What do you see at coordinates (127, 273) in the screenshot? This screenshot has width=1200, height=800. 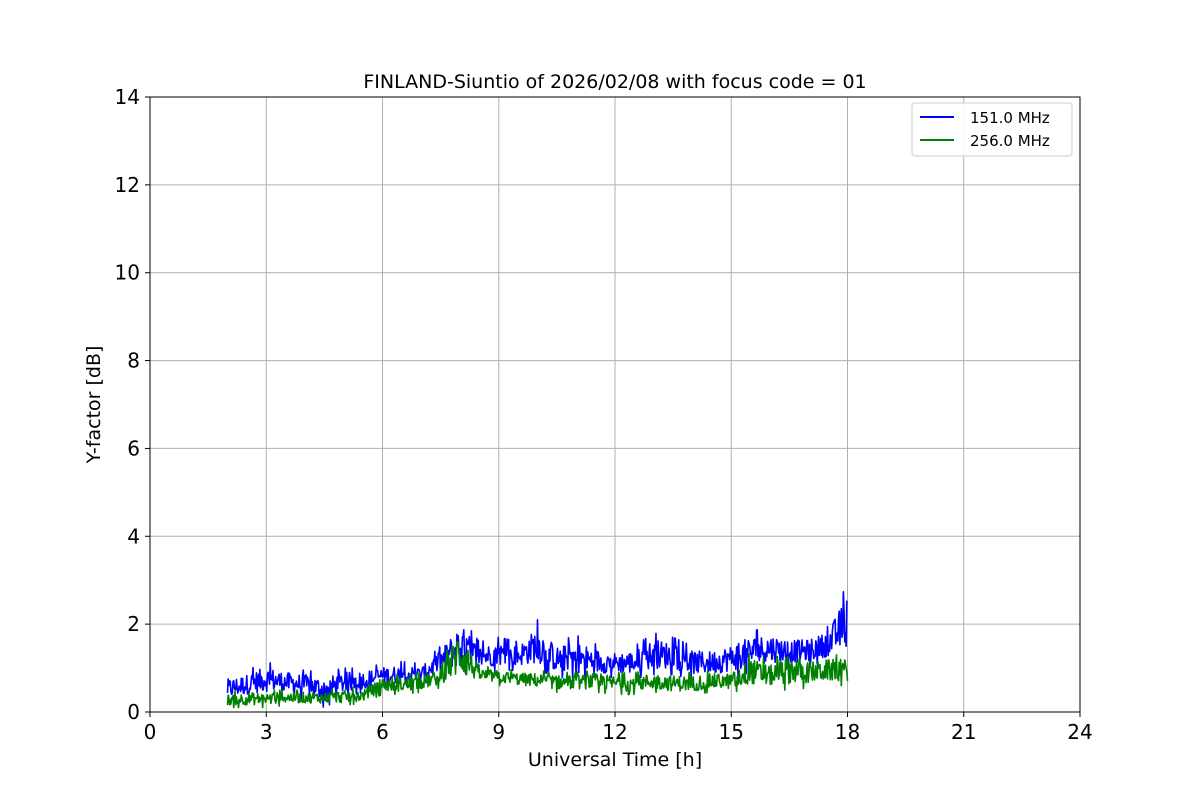 I see `y-tick-label: 10` at bounding box center [127, 273].